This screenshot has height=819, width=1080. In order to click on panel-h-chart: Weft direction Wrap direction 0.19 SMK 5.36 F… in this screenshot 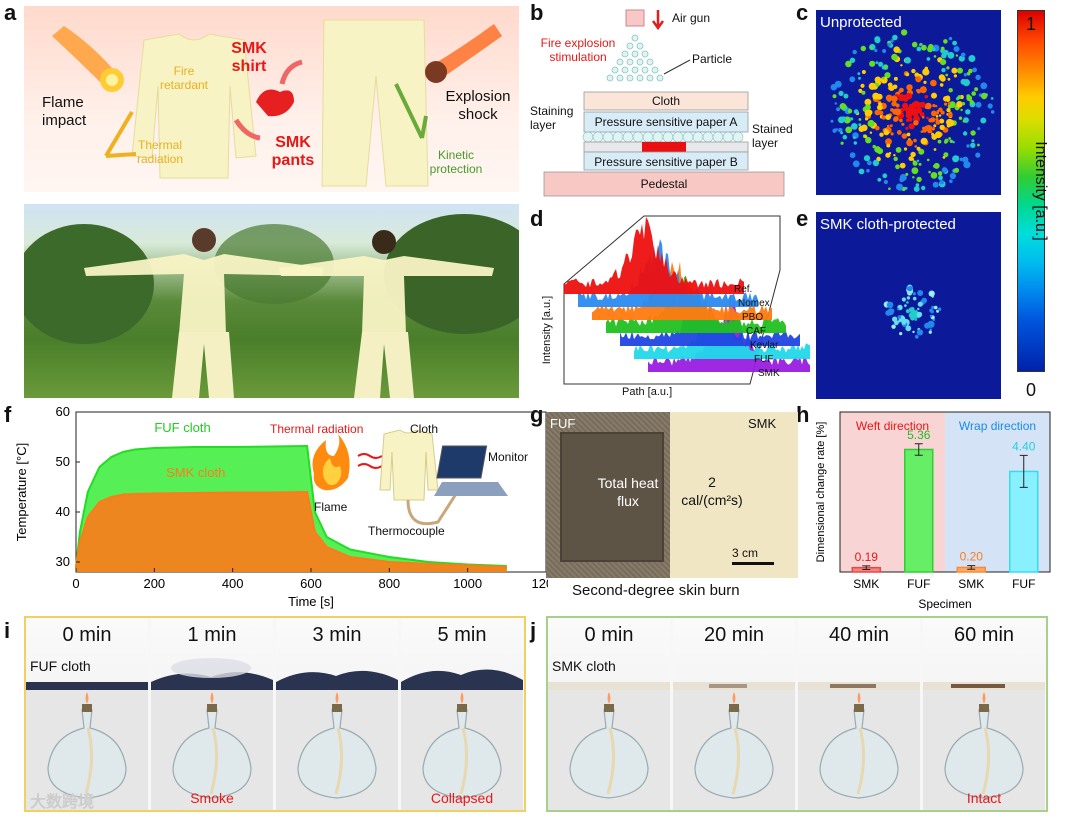, I will do `click(943, 510)`.